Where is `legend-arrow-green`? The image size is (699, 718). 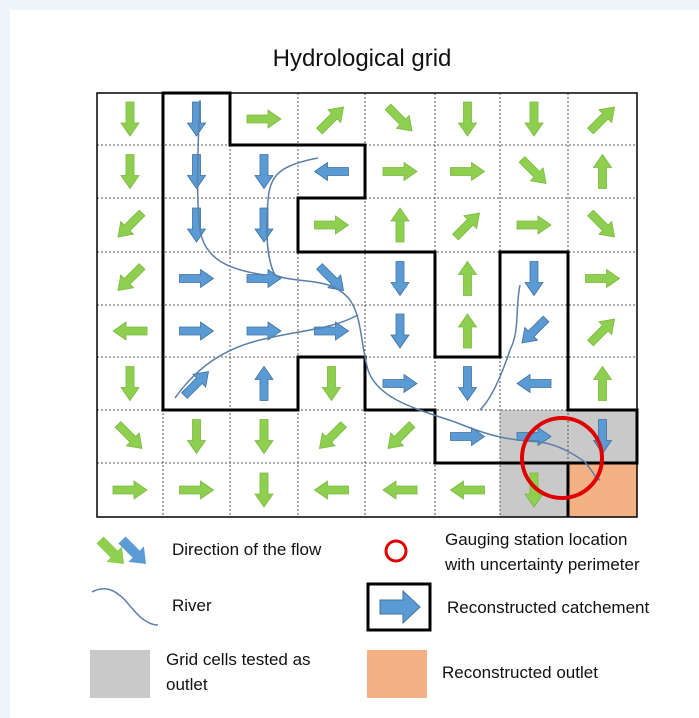 legend-arrow-green is located at coordinates (110, 550).